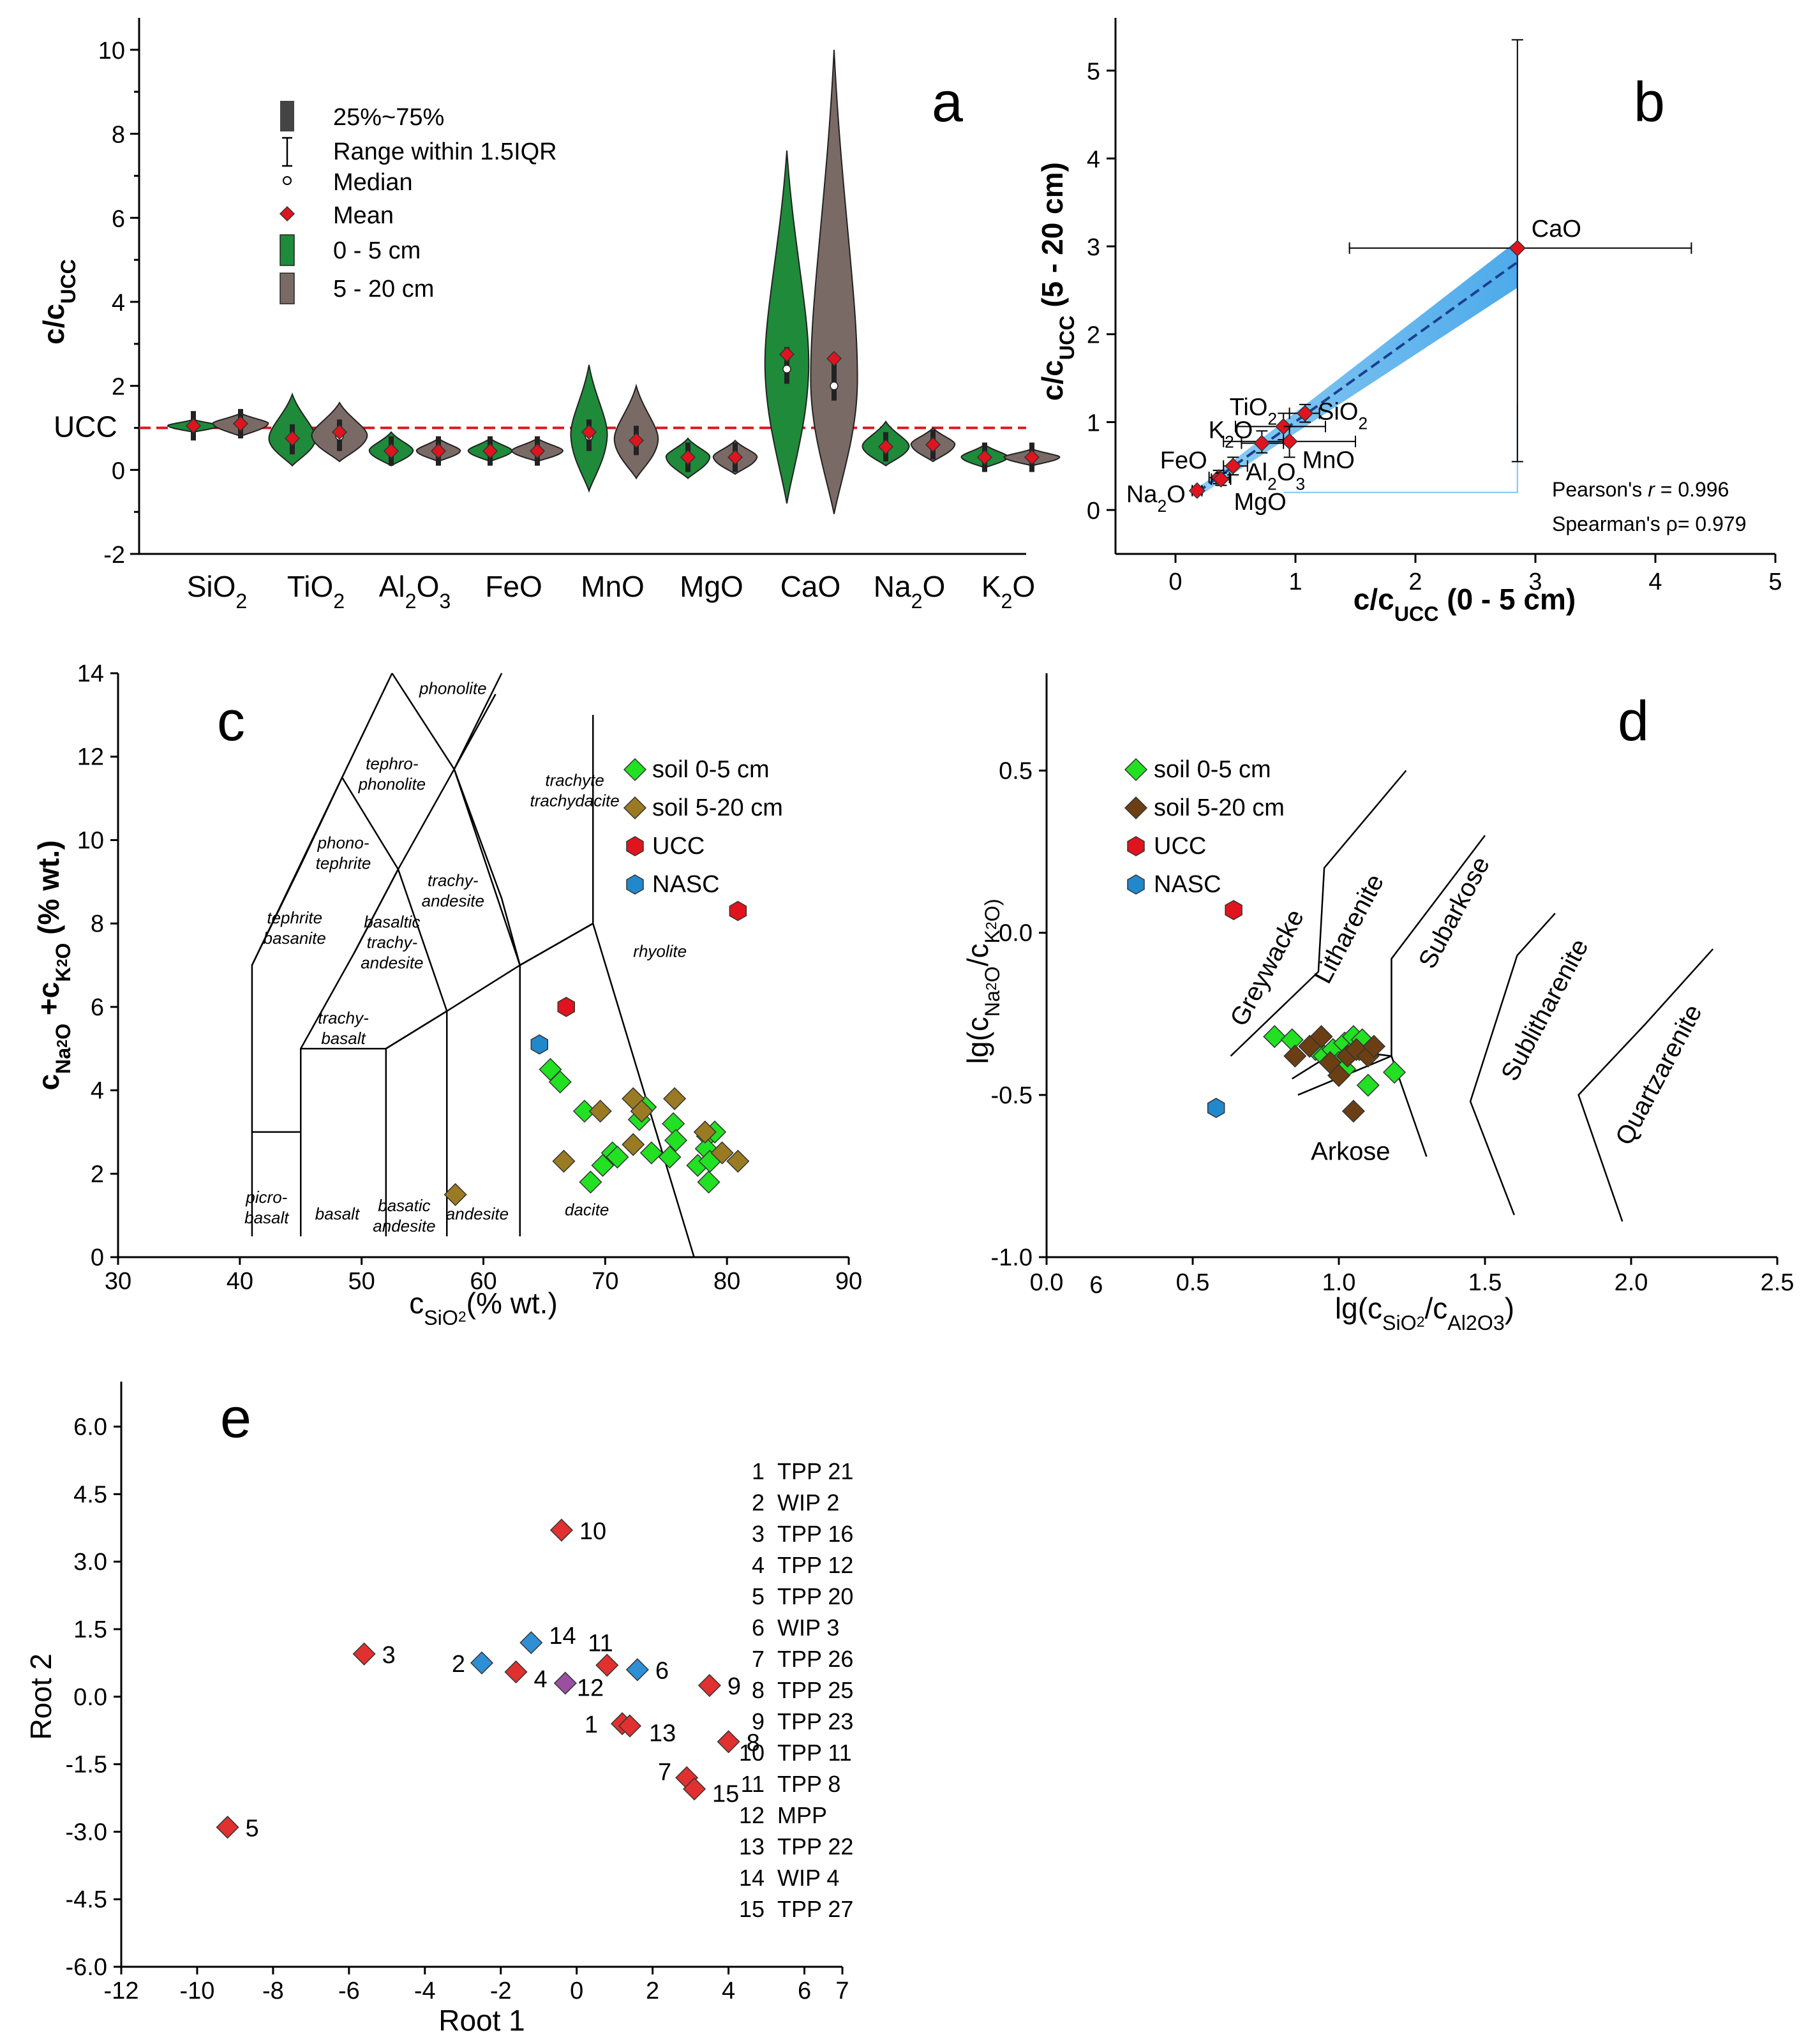 Image resolution: width=1813 pixels, height=2044 pixels. Describe the element at coordinates (815, 1565) in the screenshot. I see `legend-name: TPP 12` at that location.